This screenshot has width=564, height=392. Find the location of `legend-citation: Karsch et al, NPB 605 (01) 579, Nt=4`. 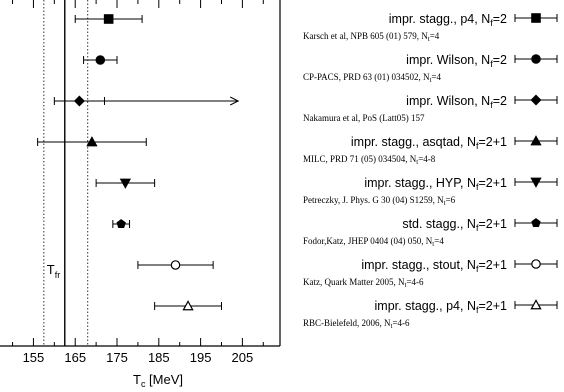

legend-citation: Karsch et al, NPB 605 (01) 579, Nt=4 is located at coordinates (371, 37).